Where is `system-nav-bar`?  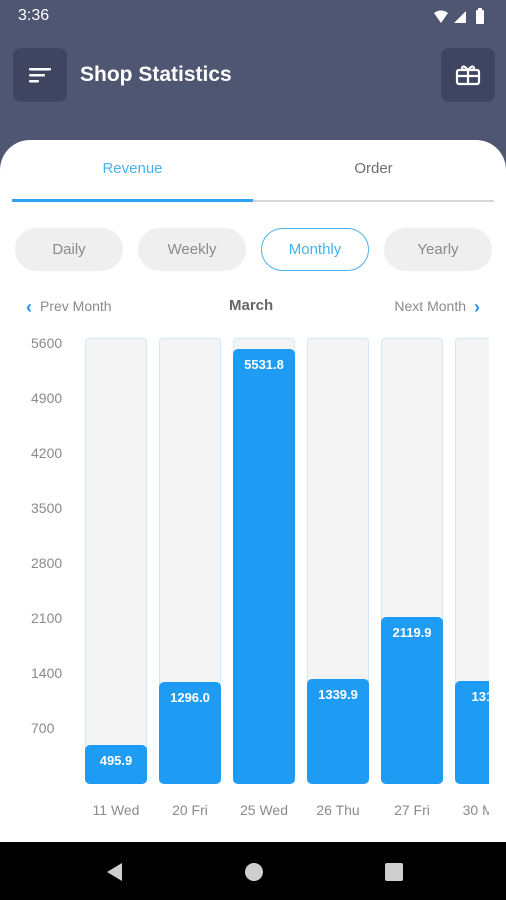
system-nav-bar is located at coordinates (253, 871).